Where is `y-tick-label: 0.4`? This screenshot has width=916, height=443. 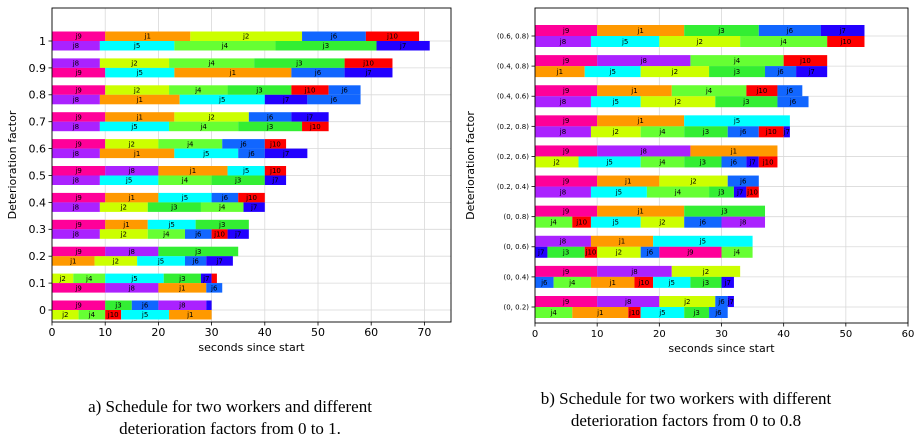
y-tick-label: 0.4 is located at coordinates (38, 202).